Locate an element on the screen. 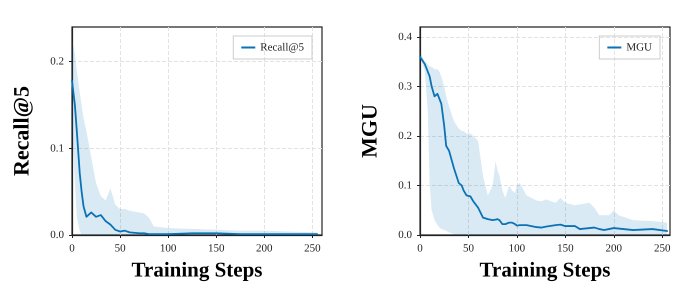 The width and height of the screenshot is (696, 296). legend-label: MGU is located at coordinates (639, 48).